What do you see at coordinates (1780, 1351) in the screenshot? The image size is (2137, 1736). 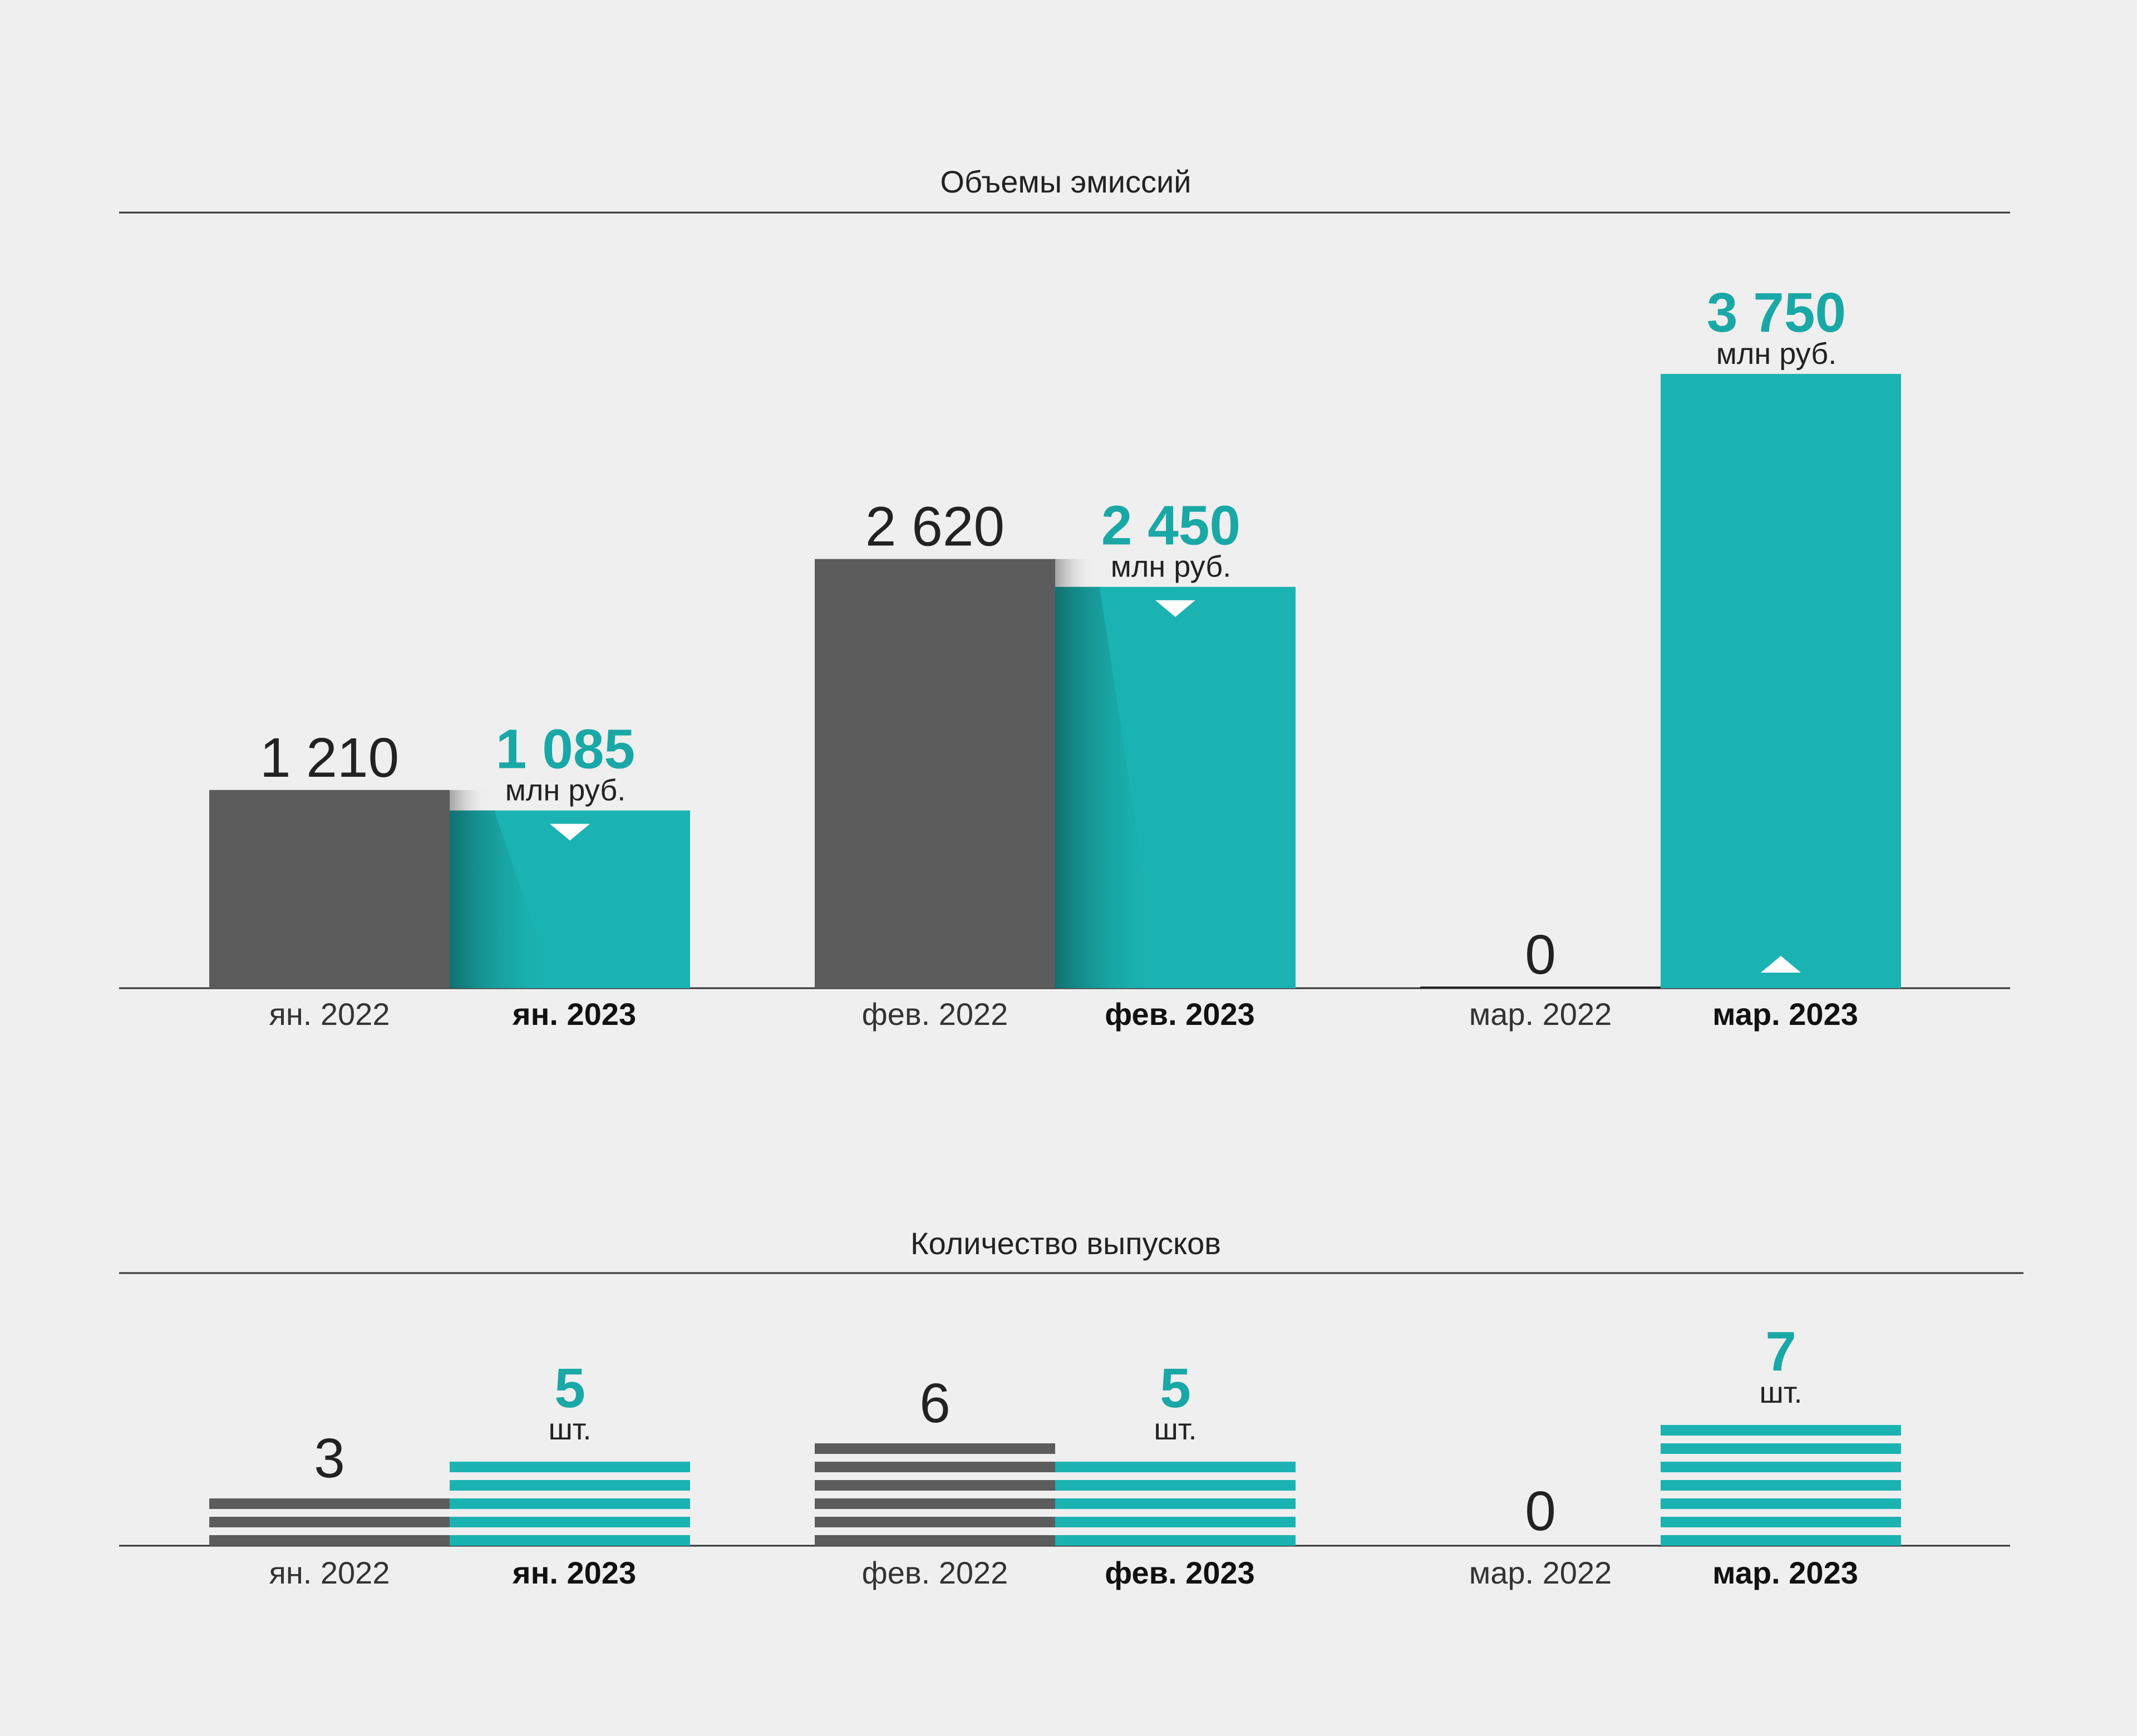 I see `value-label-2023: 7` at bounding box center [1780, 1351].